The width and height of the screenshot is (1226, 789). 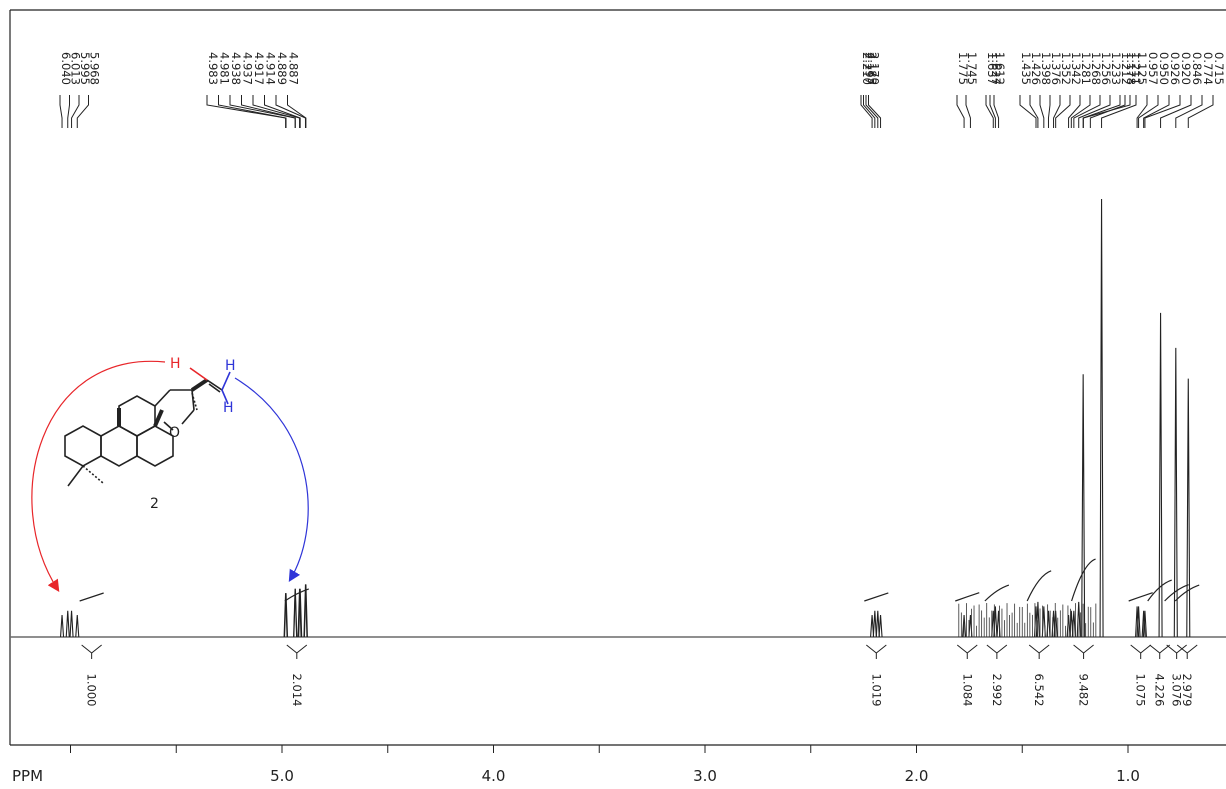 What do you see at coordinates (1126, 68) in the screenshot?
I see `peak-label: 1.212` at bounding box center [1126, 68].